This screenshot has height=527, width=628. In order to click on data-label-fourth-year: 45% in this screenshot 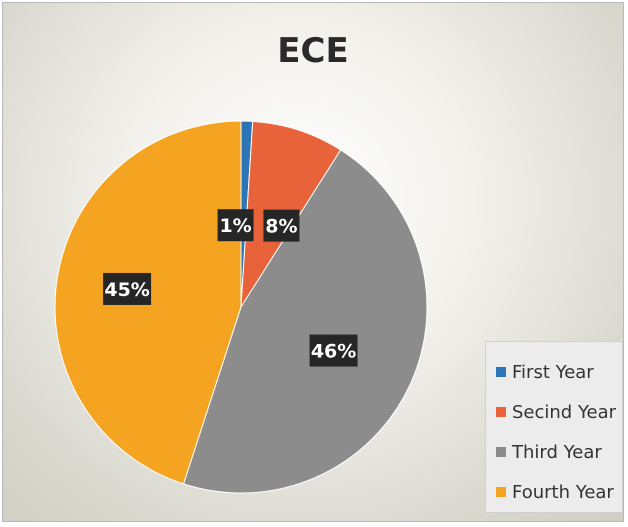, I will do `click(127, 288)`.